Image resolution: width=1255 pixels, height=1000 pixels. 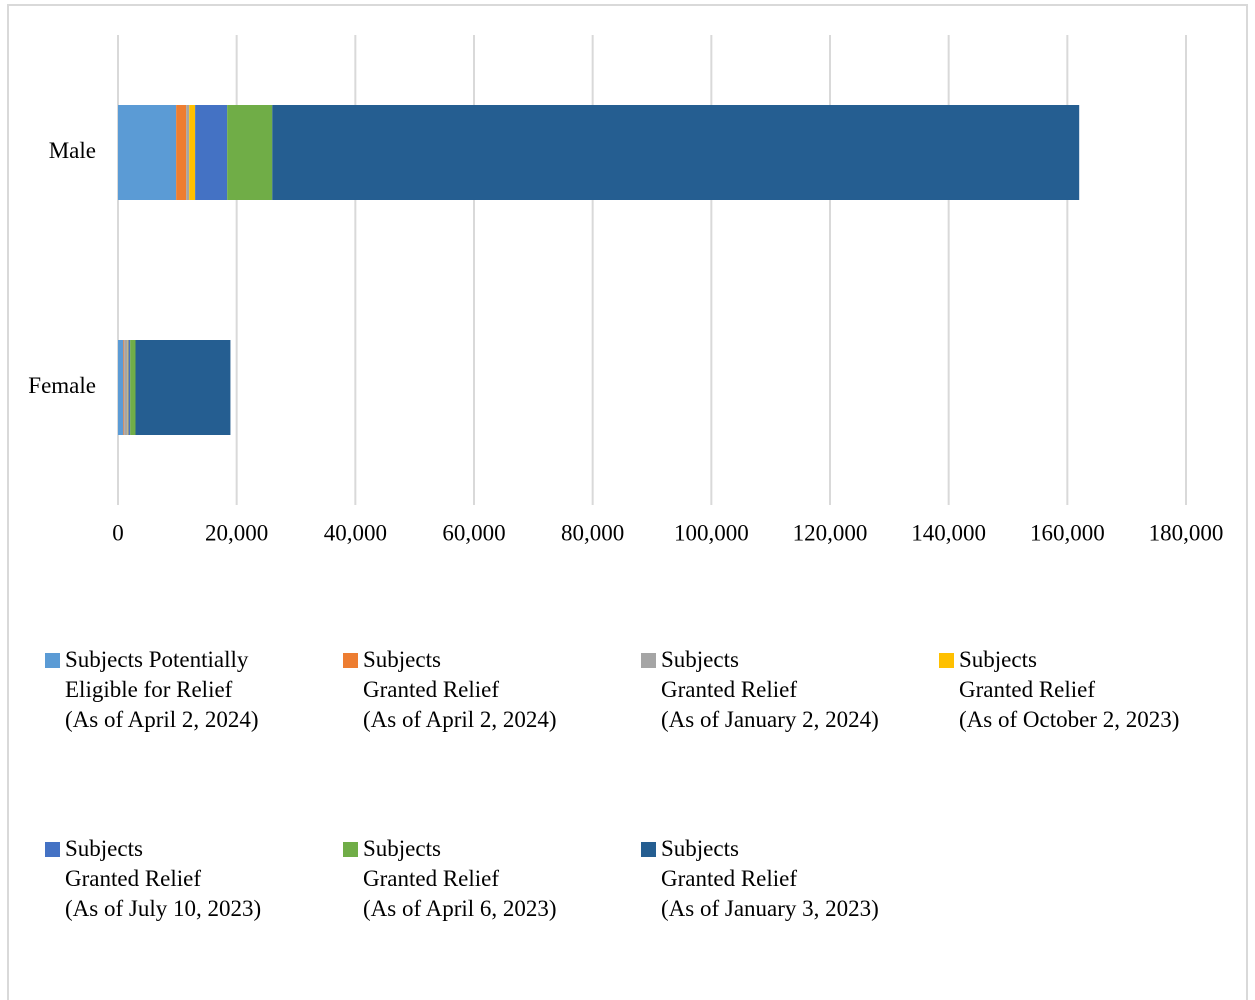 I want to click on x-tick-label: 120,000, so click(x=830, y=532).